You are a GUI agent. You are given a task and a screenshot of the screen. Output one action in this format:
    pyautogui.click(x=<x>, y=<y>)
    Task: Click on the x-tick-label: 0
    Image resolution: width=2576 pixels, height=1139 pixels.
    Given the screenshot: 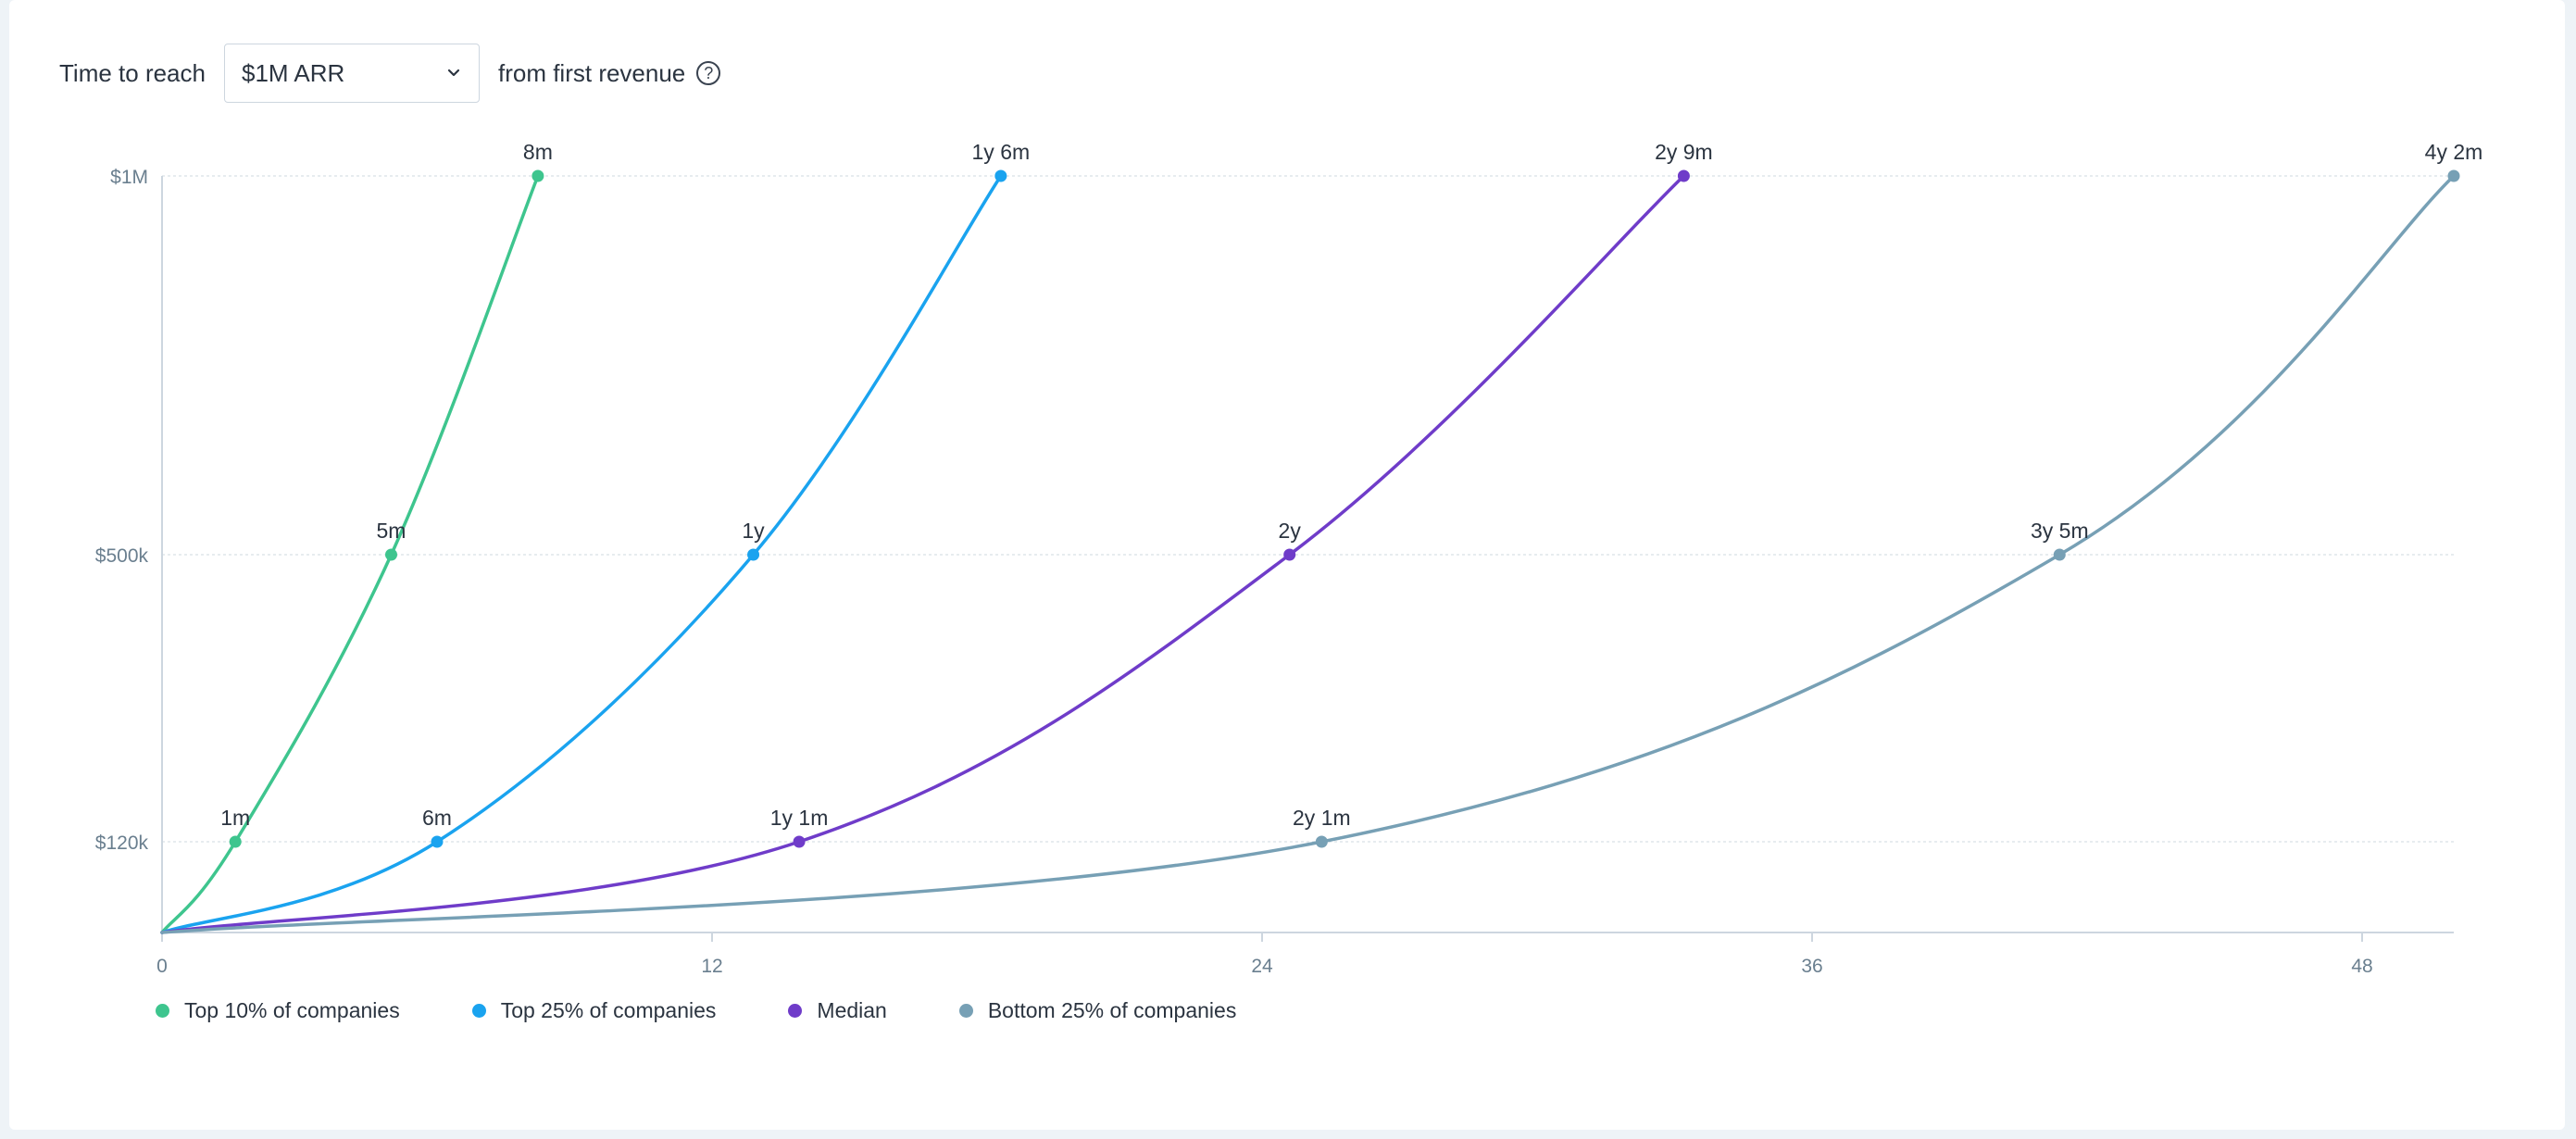 What is the action you would take?
    pyautogui.click(x=162, y=967)
    